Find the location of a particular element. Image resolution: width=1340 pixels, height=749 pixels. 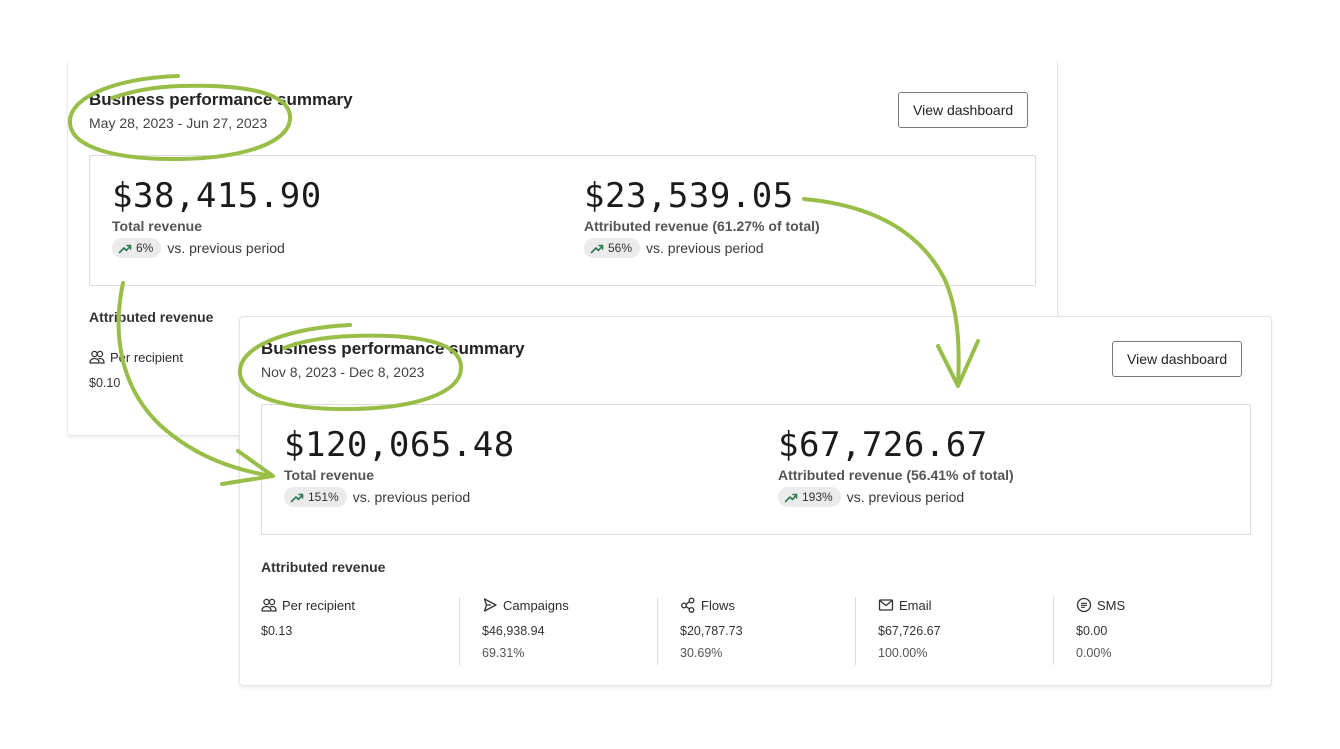

change-percent: 193% is located at coordinates (817, 497).